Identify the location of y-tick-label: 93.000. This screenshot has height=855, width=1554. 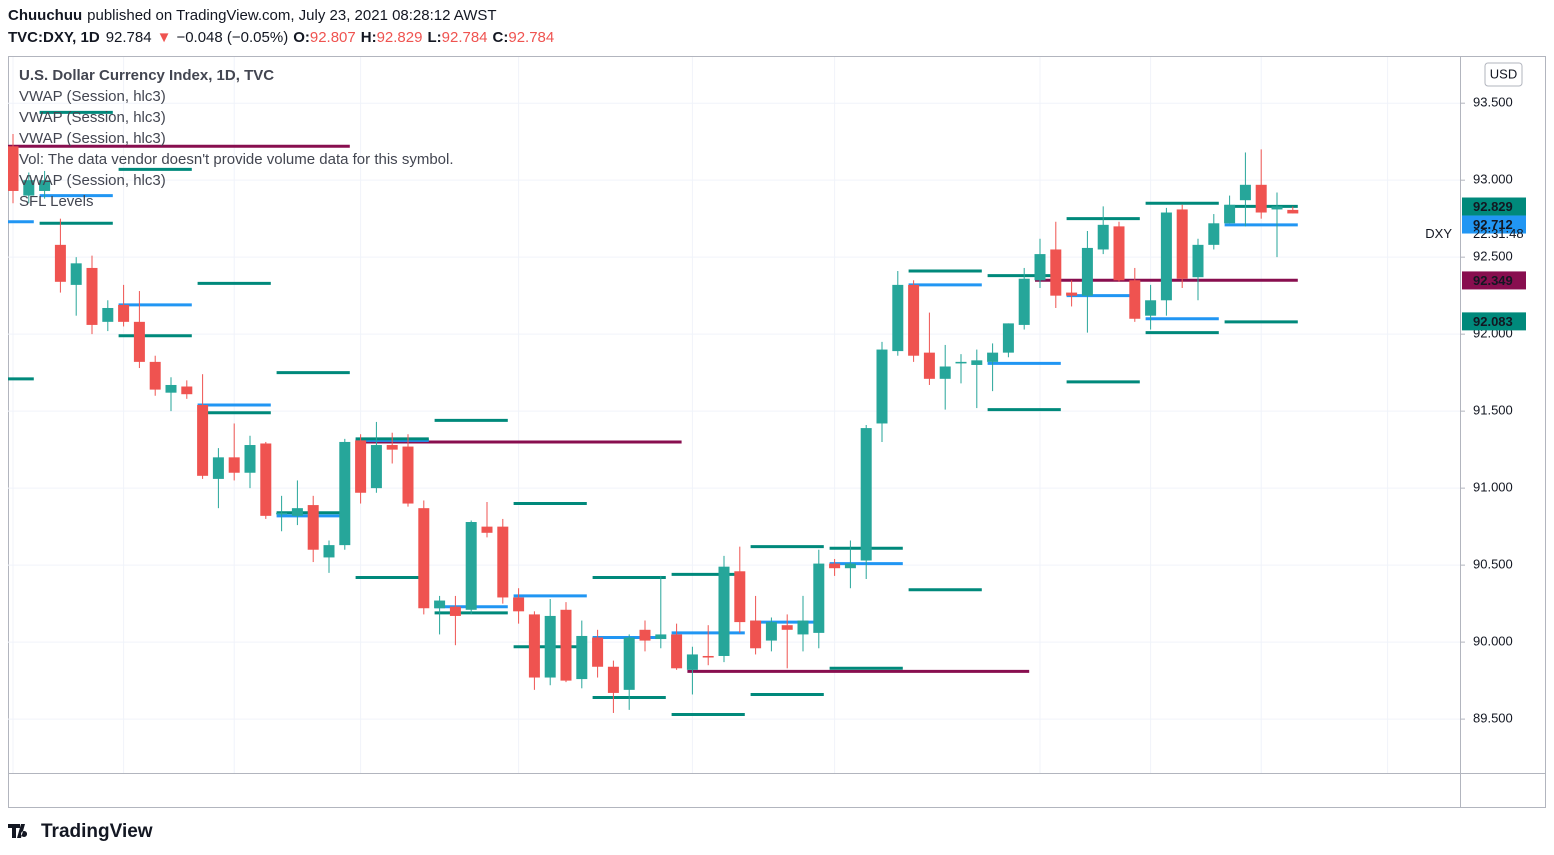
(1493, 179).